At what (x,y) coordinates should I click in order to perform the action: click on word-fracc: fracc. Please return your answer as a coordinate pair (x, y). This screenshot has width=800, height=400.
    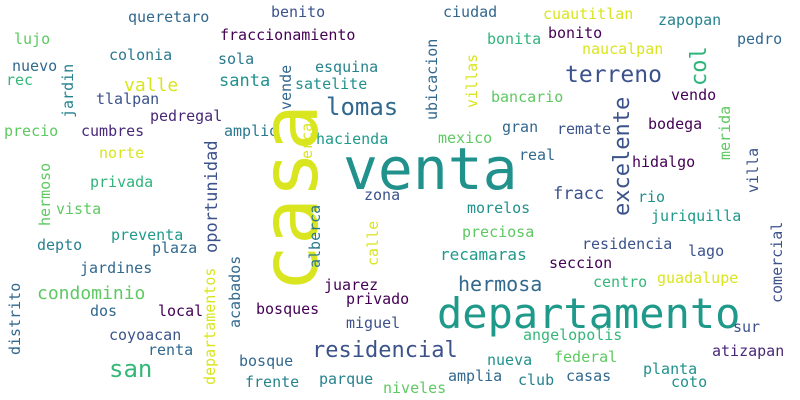
    Looking at the image, I should click on (579, 194).